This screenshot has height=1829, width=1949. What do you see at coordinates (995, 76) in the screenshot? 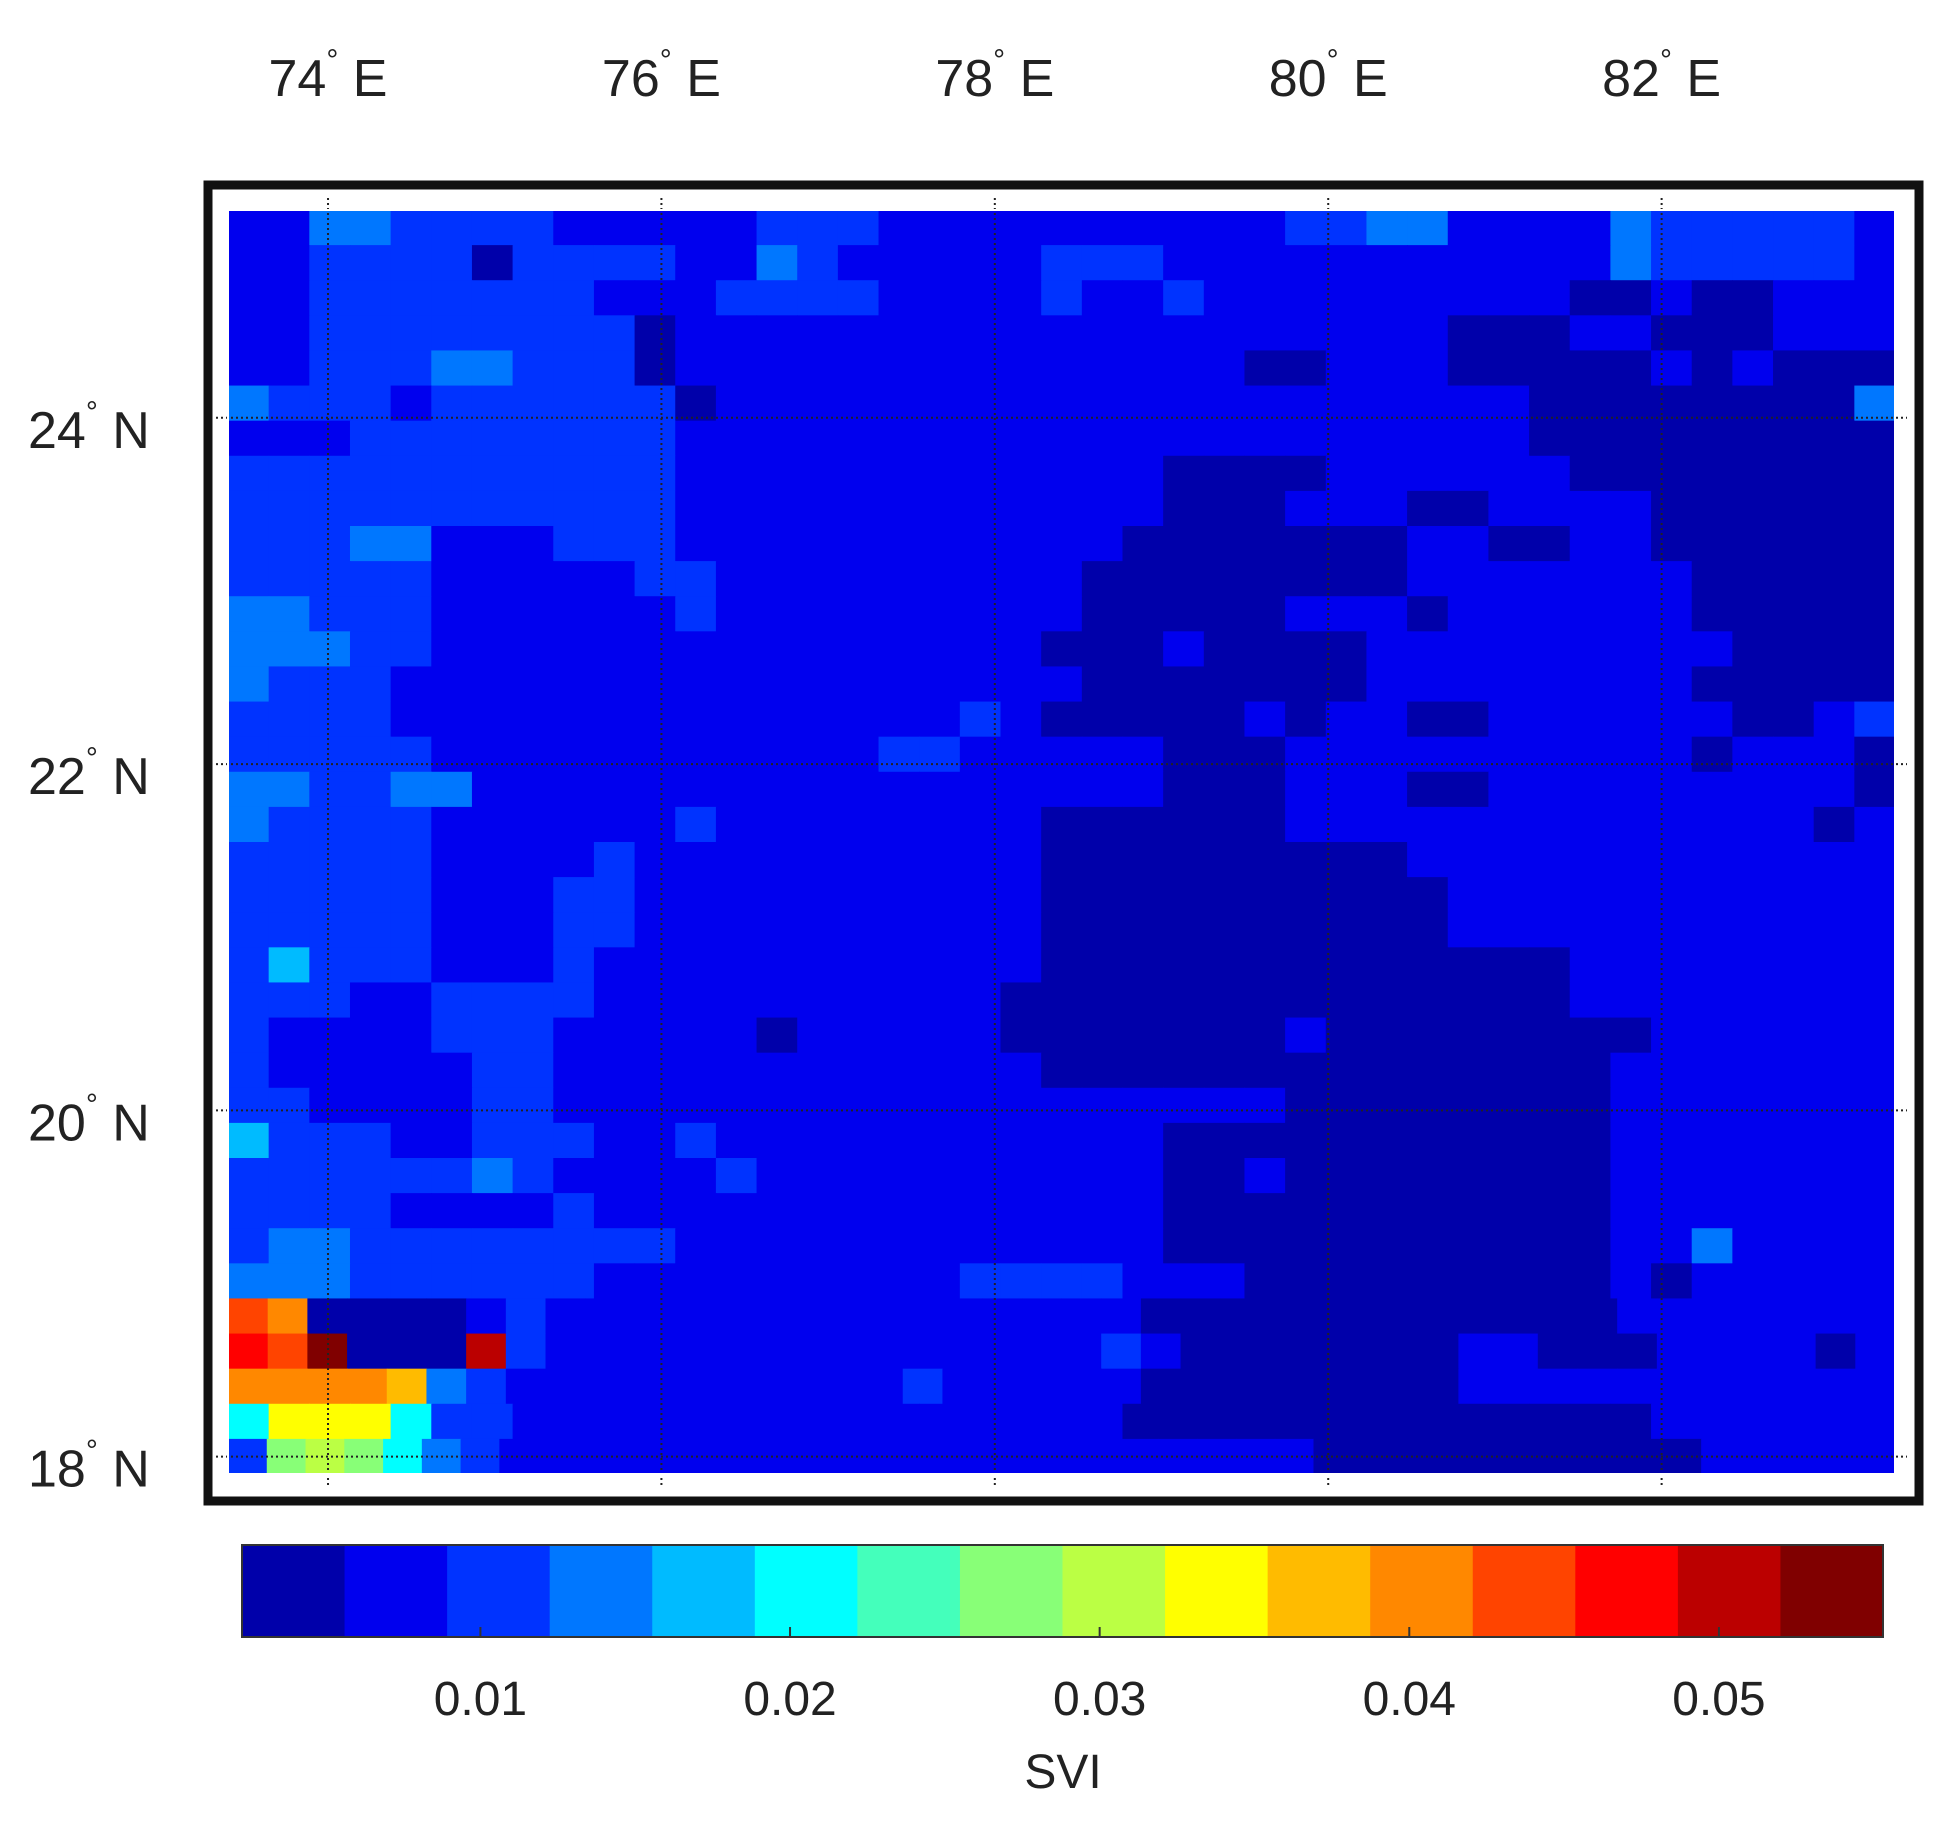
I see `longitude-labels: 74° E 76° E 78° E 80° E 82° E` at bounding box center [995, 76].